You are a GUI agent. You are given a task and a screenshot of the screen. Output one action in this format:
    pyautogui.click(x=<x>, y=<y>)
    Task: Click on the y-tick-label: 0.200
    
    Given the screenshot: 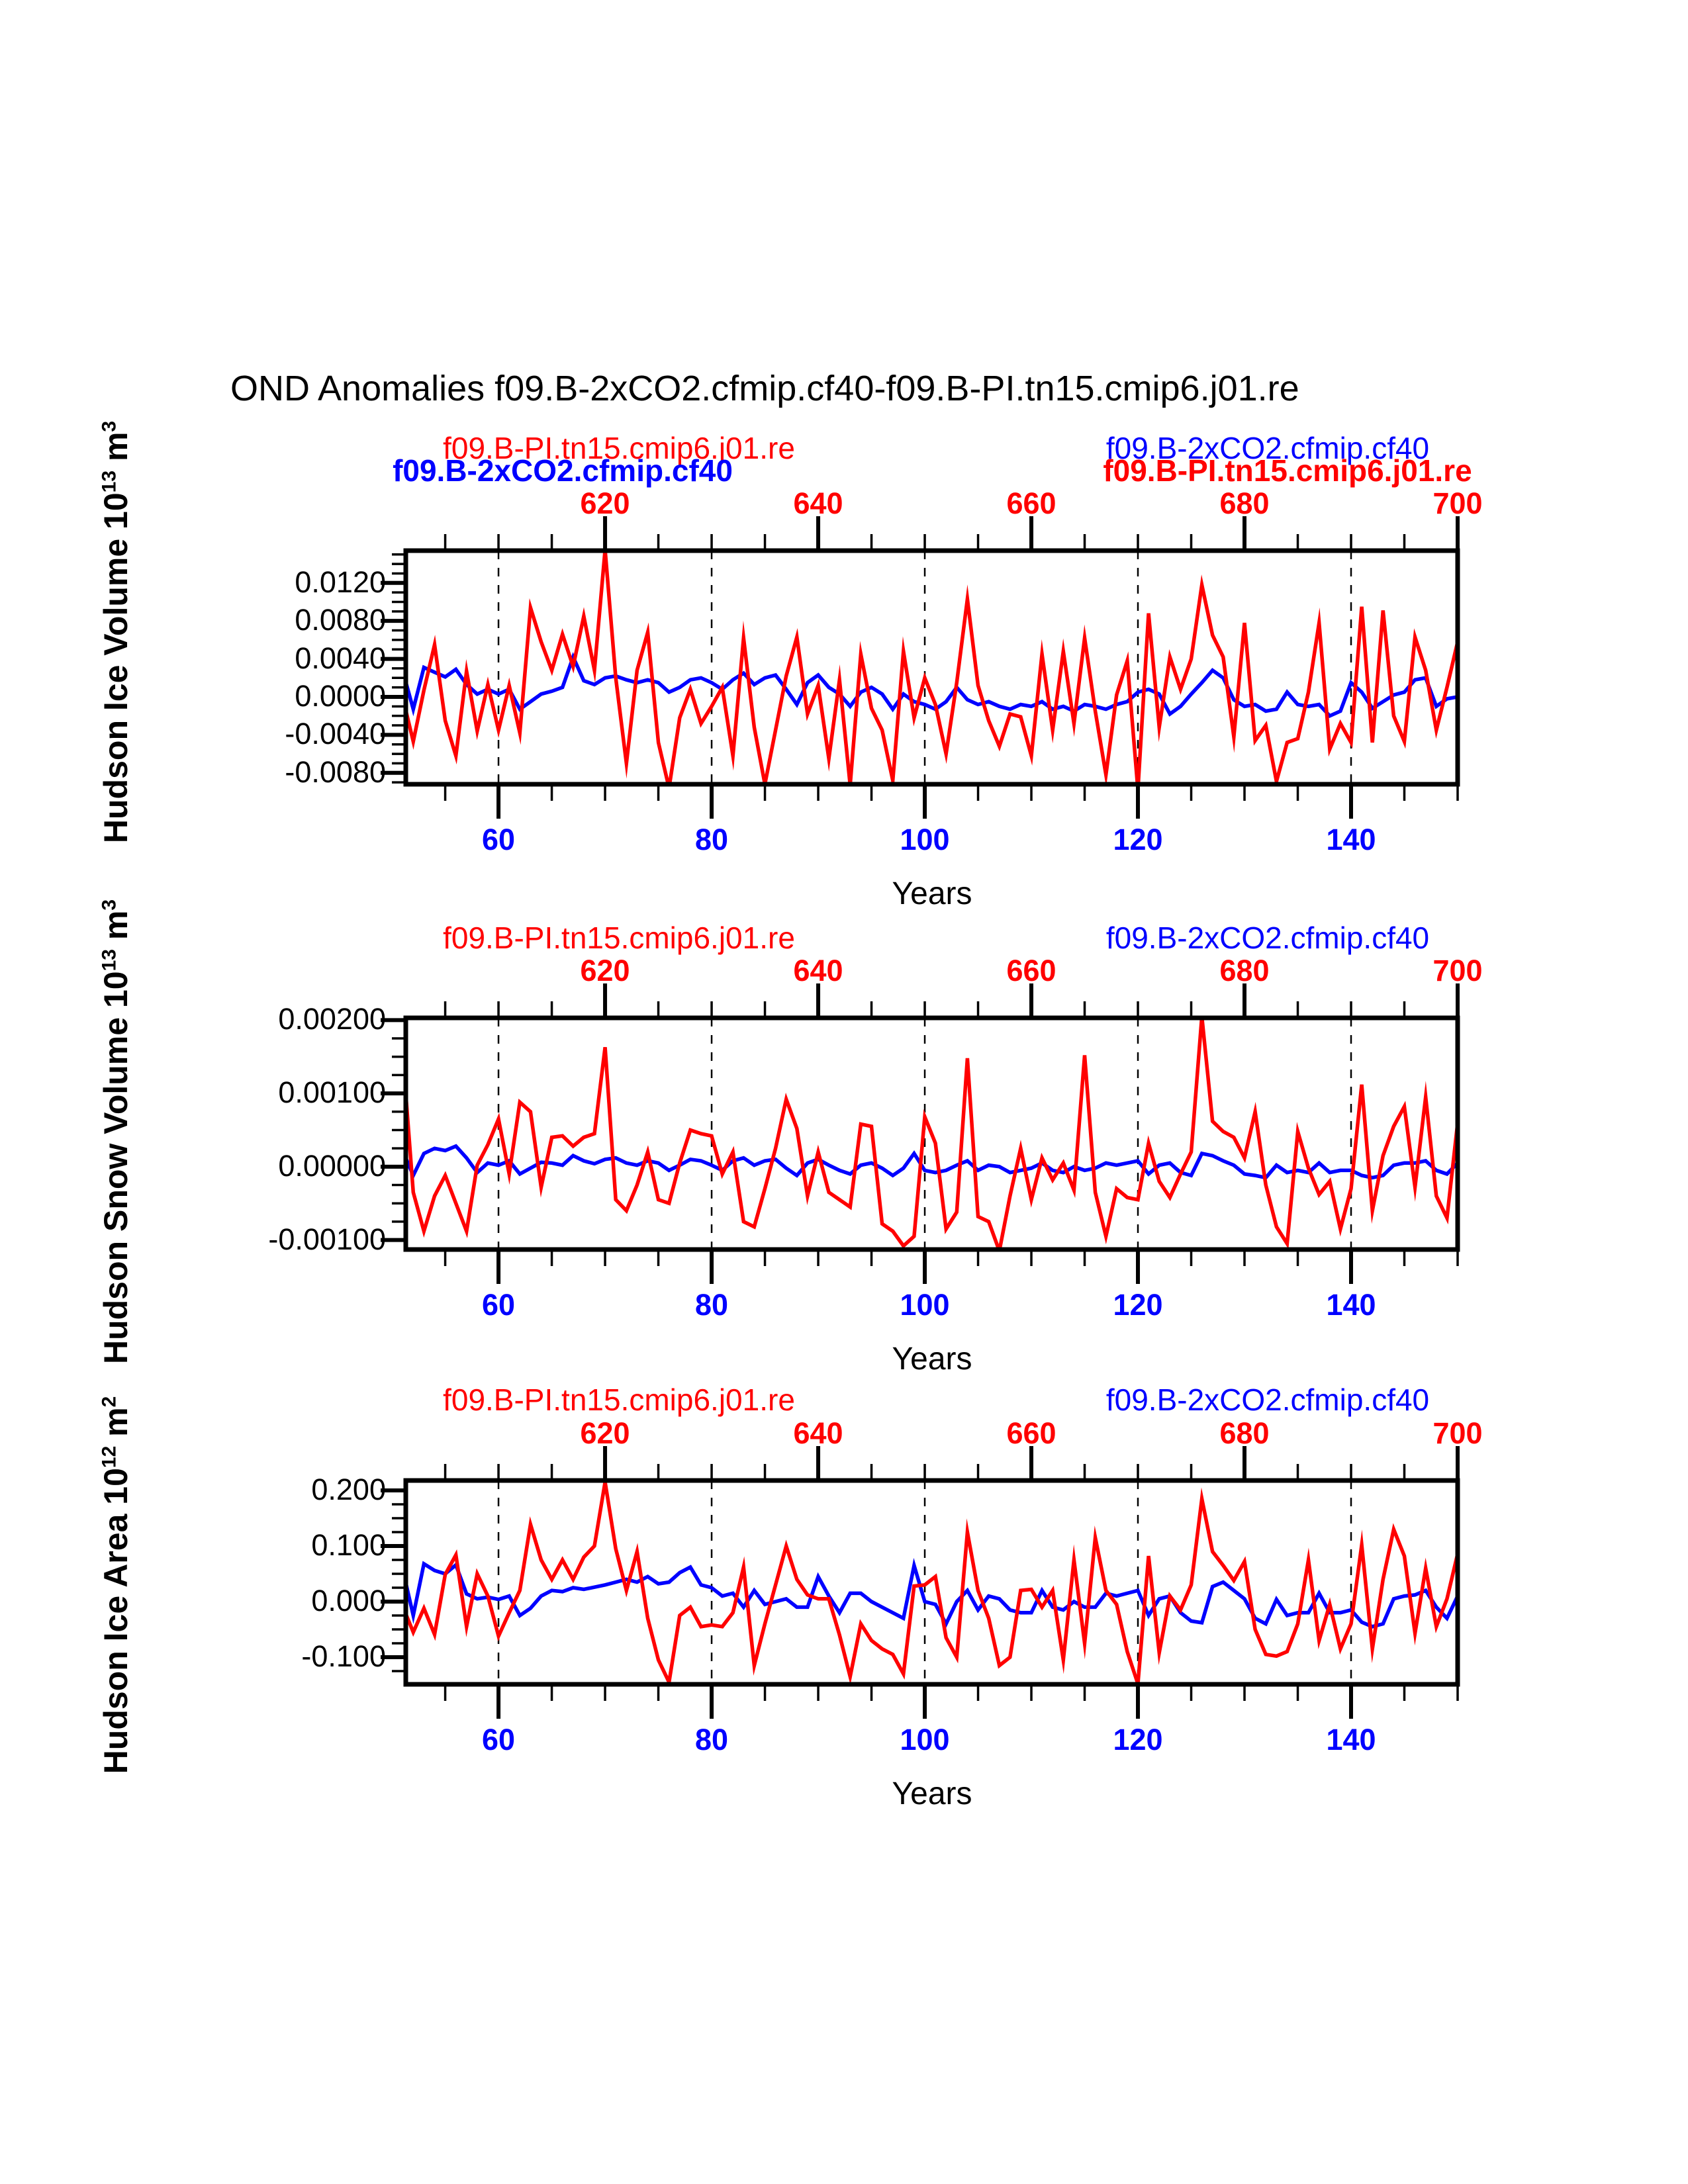 What is the action you would take?
    pyautogui.click(x=348, y=1490)
    